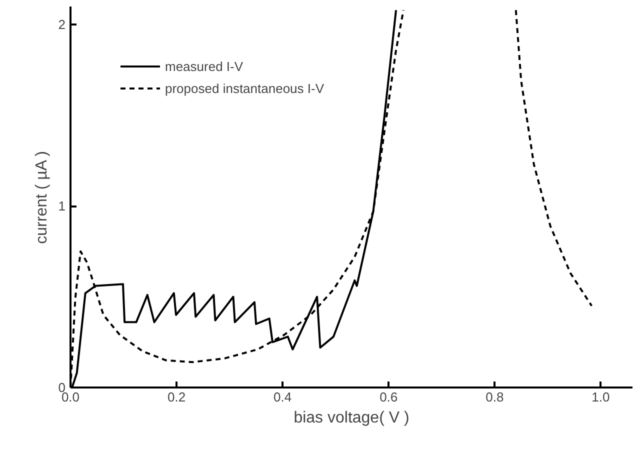  What do you see at coordinates (204, 66) in the screenshot?
I see `legend-label: measured I-V` at bounding box center [204, 66].